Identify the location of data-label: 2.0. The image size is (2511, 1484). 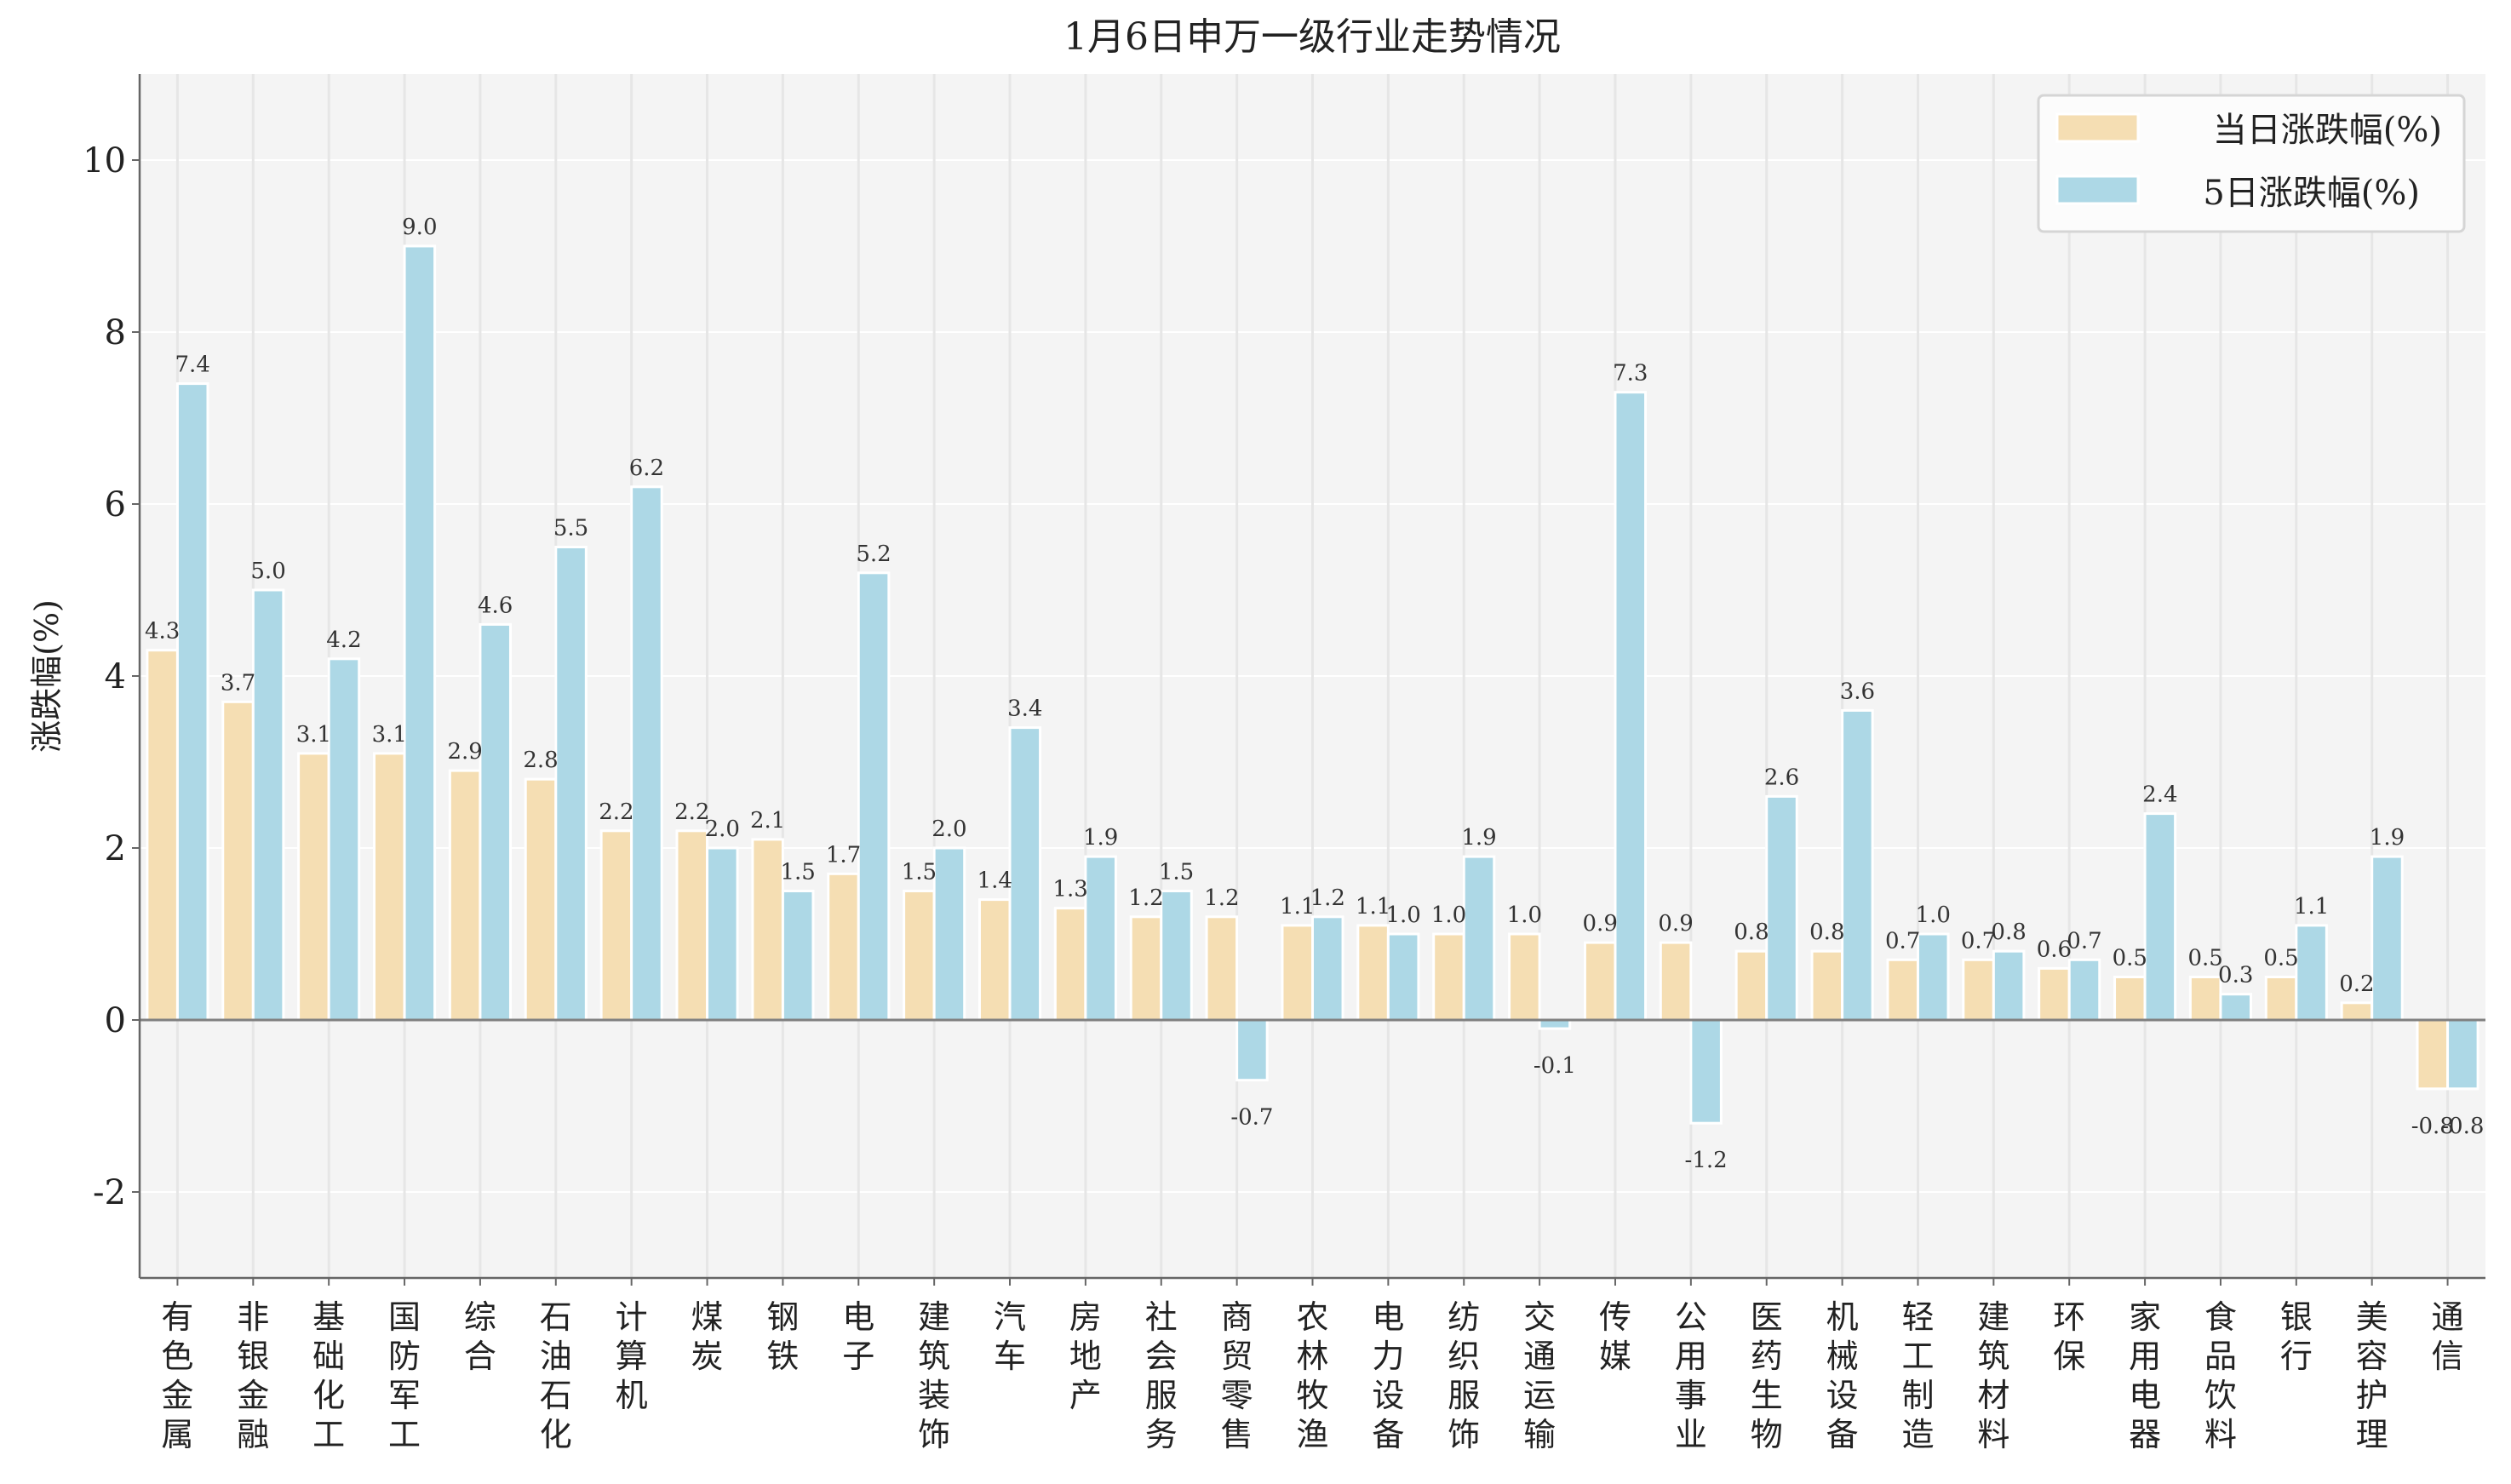
(722, 829).